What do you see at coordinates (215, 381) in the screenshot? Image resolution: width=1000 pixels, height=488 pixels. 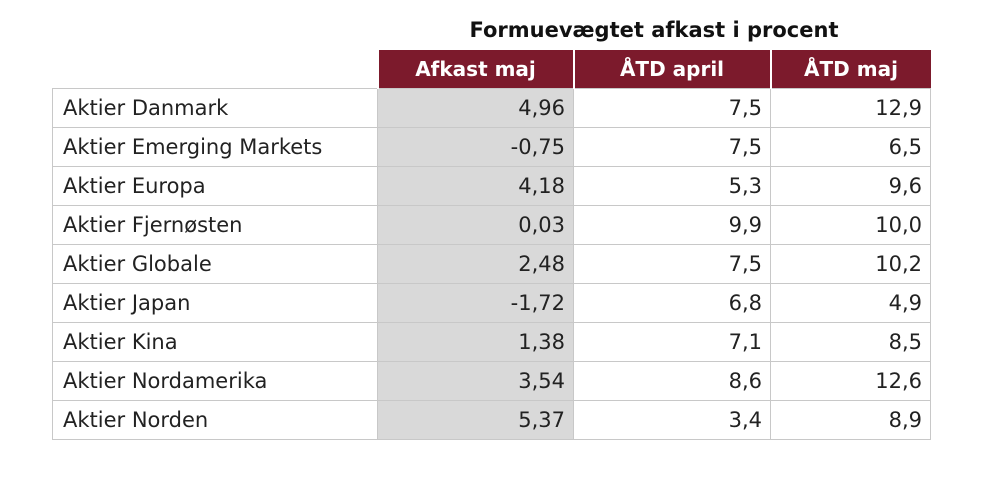 I see `row-label: Aktier Nordamerika` at bounding box center [215, 381].